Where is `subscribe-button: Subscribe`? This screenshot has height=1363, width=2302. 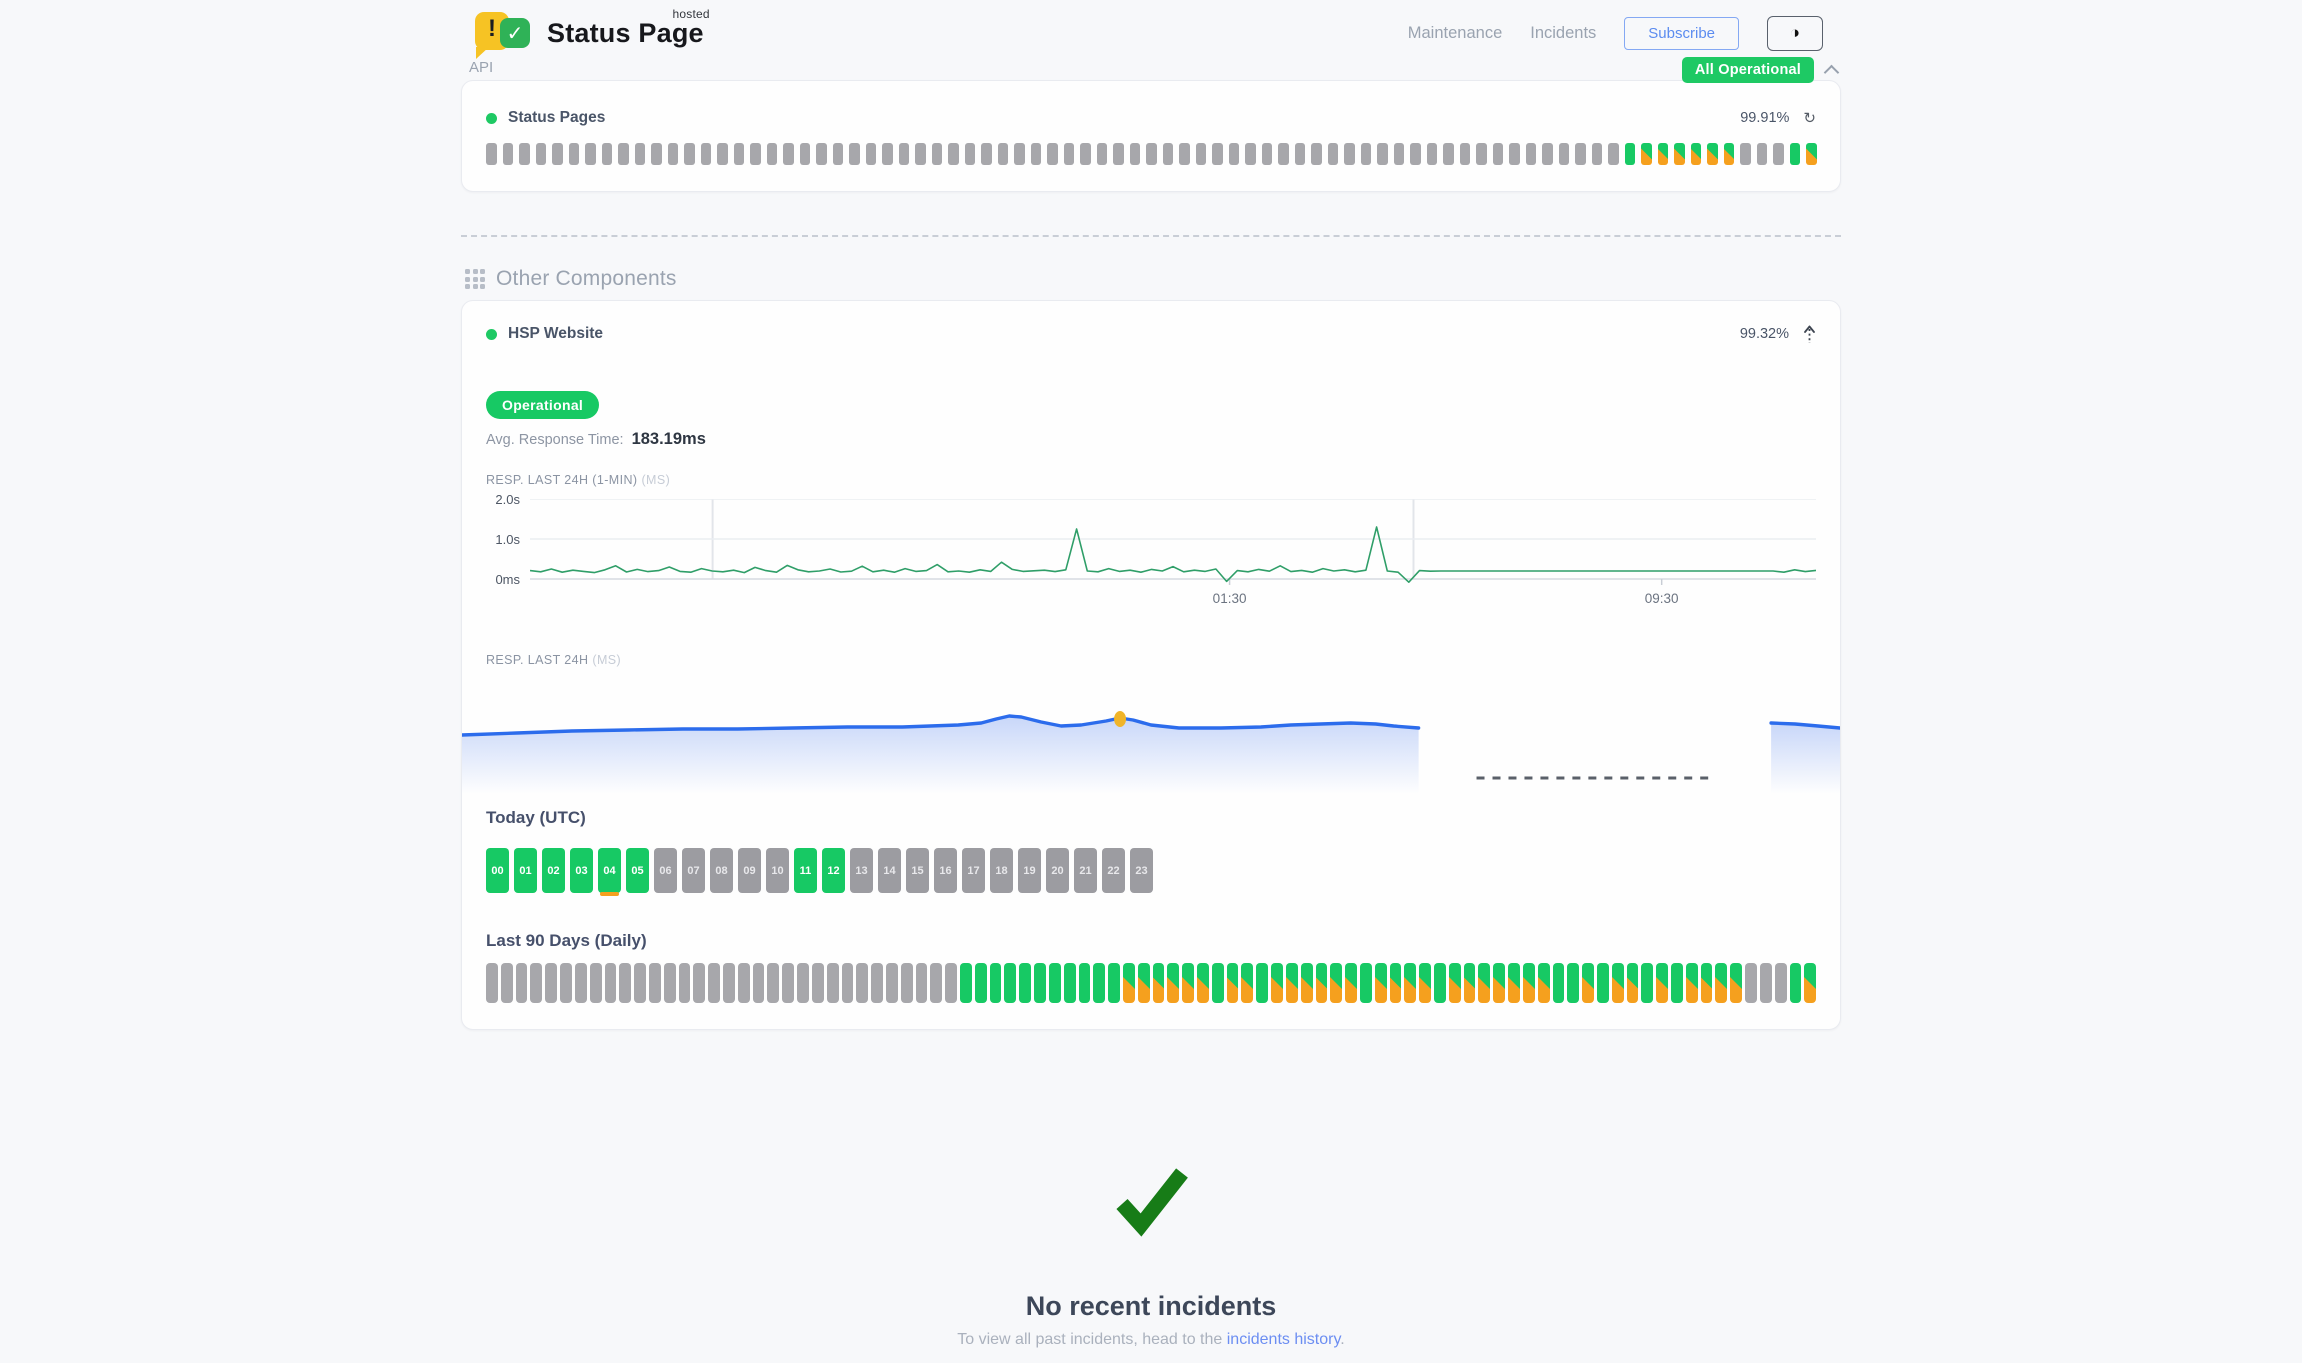
subscribe-button: Subscribe is located at coordinates (1681, 33).